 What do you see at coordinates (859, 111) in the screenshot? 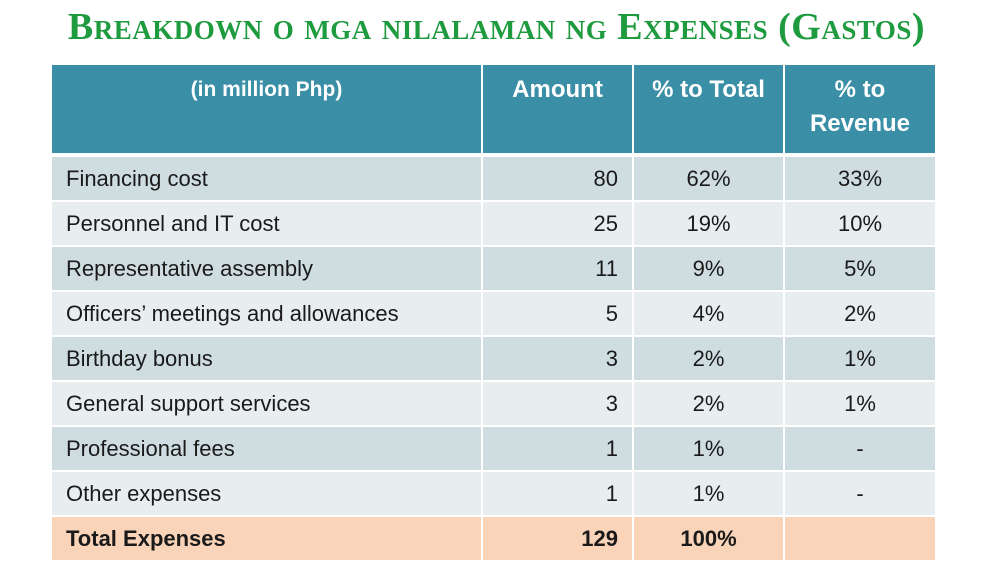
I see `header-pct-revenue: % to Revenue` at bounding box center [859, 111].